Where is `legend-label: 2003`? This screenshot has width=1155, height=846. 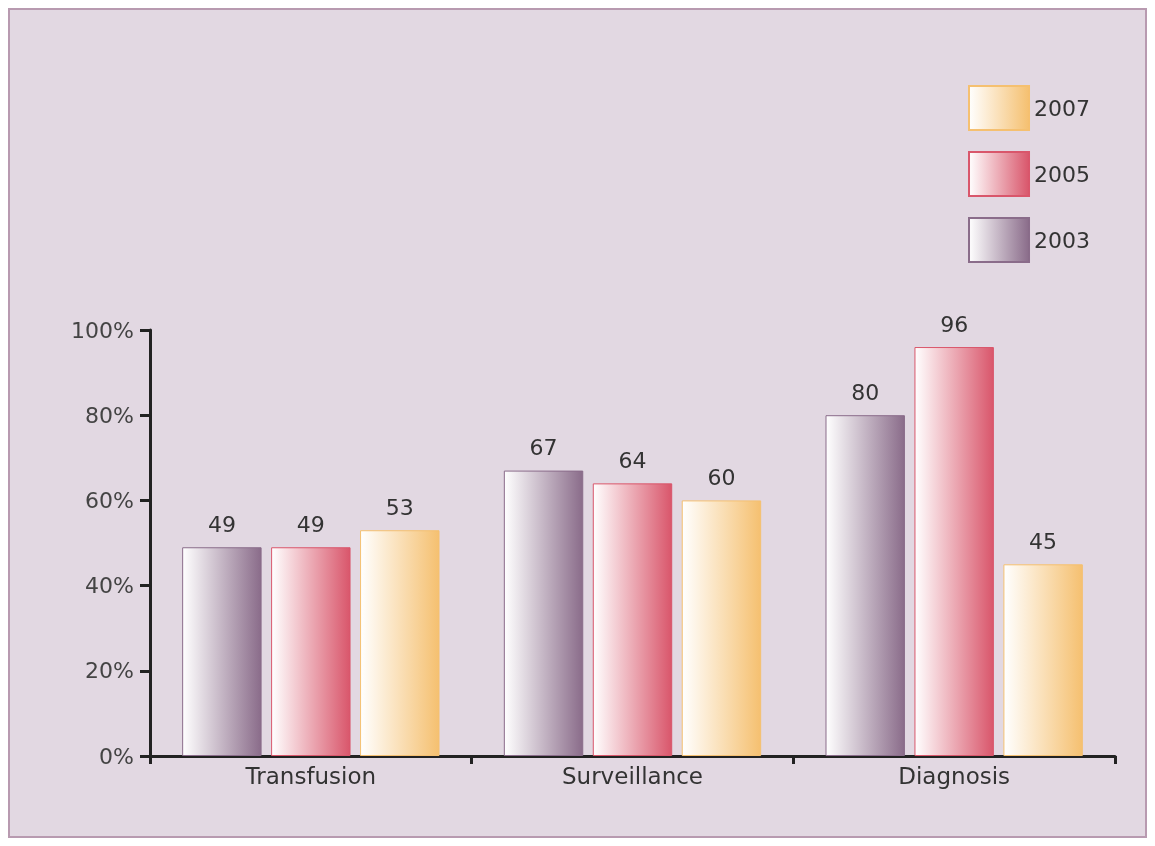
legend-label: 2003 is located at coordinates (1062, 240).